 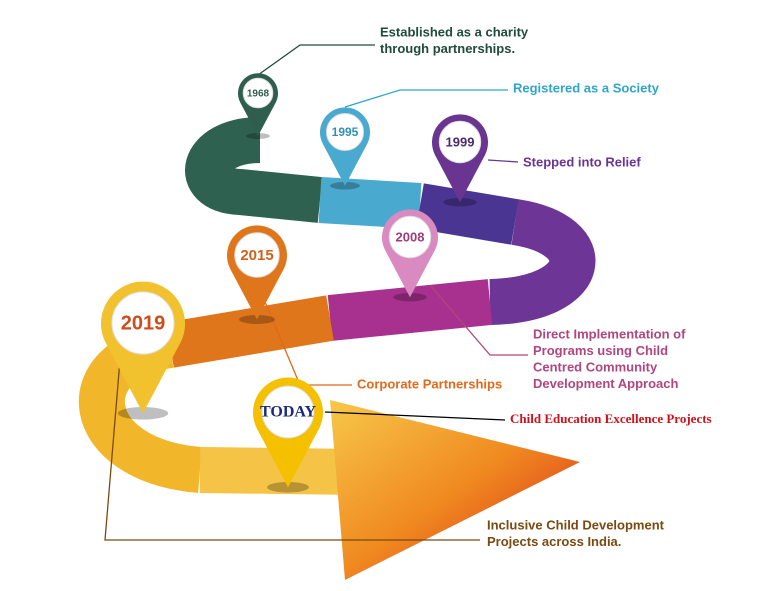 I want to click on milestone-text: Projects across India., so click(x=554, y=541).